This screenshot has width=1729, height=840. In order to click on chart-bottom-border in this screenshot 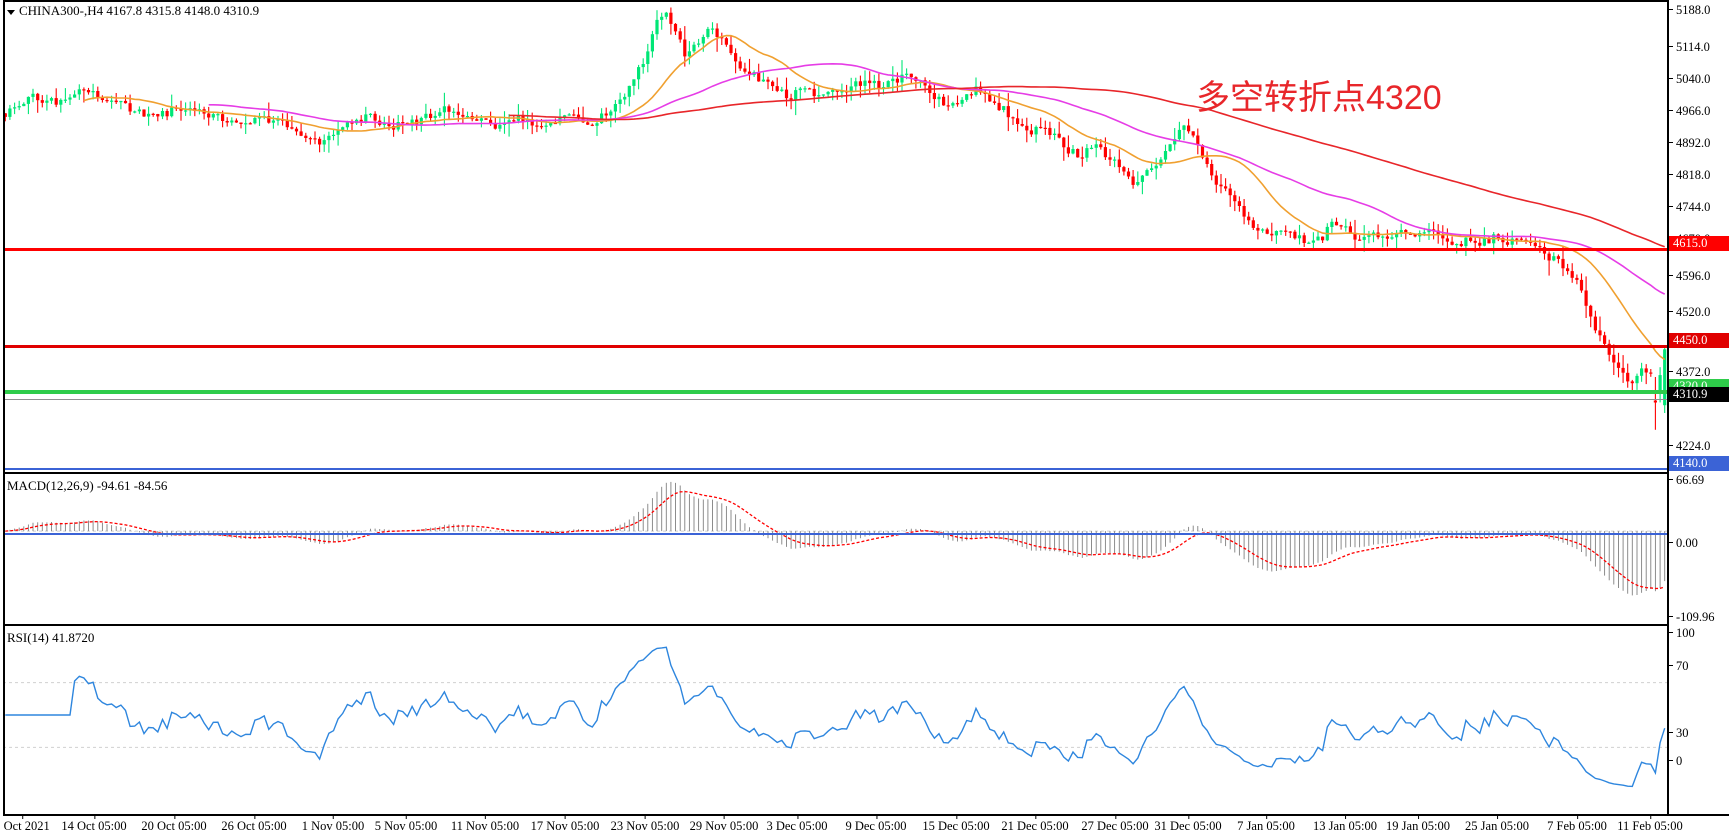, I will do `click(866, 815)`.